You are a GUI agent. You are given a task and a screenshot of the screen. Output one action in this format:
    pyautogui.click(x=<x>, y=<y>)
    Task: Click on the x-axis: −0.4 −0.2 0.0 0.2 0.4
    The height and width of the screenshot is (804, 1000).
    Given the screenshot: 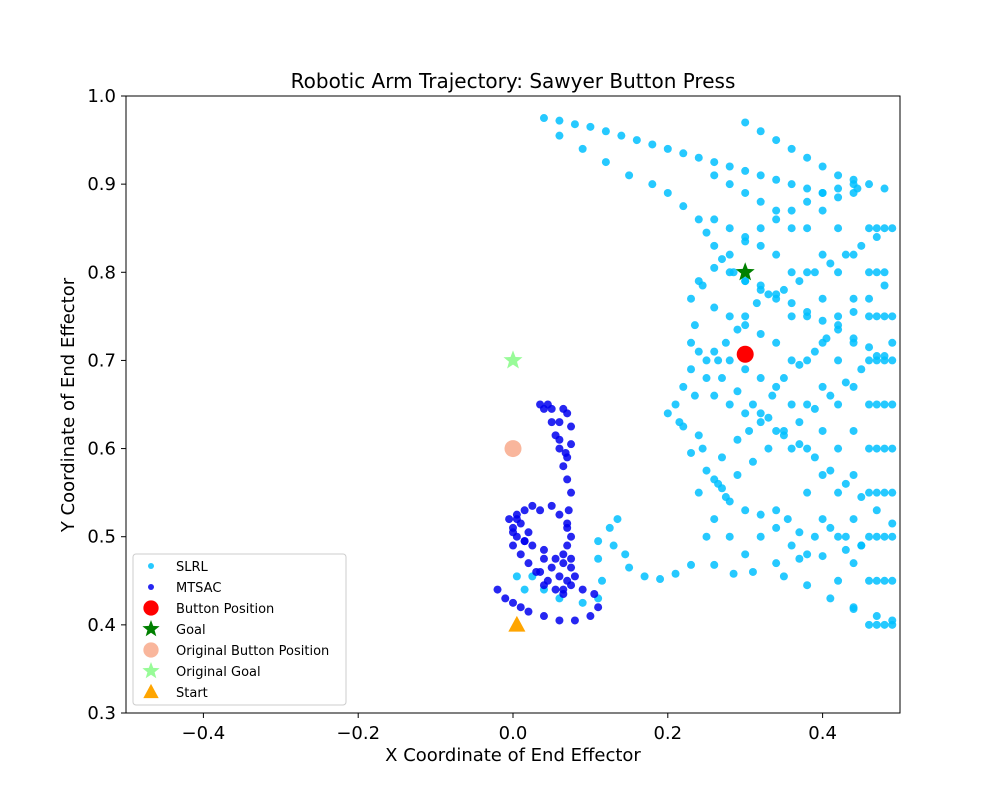 What is the action you would take?
    pyautogui.click(x=509, y=728)
    